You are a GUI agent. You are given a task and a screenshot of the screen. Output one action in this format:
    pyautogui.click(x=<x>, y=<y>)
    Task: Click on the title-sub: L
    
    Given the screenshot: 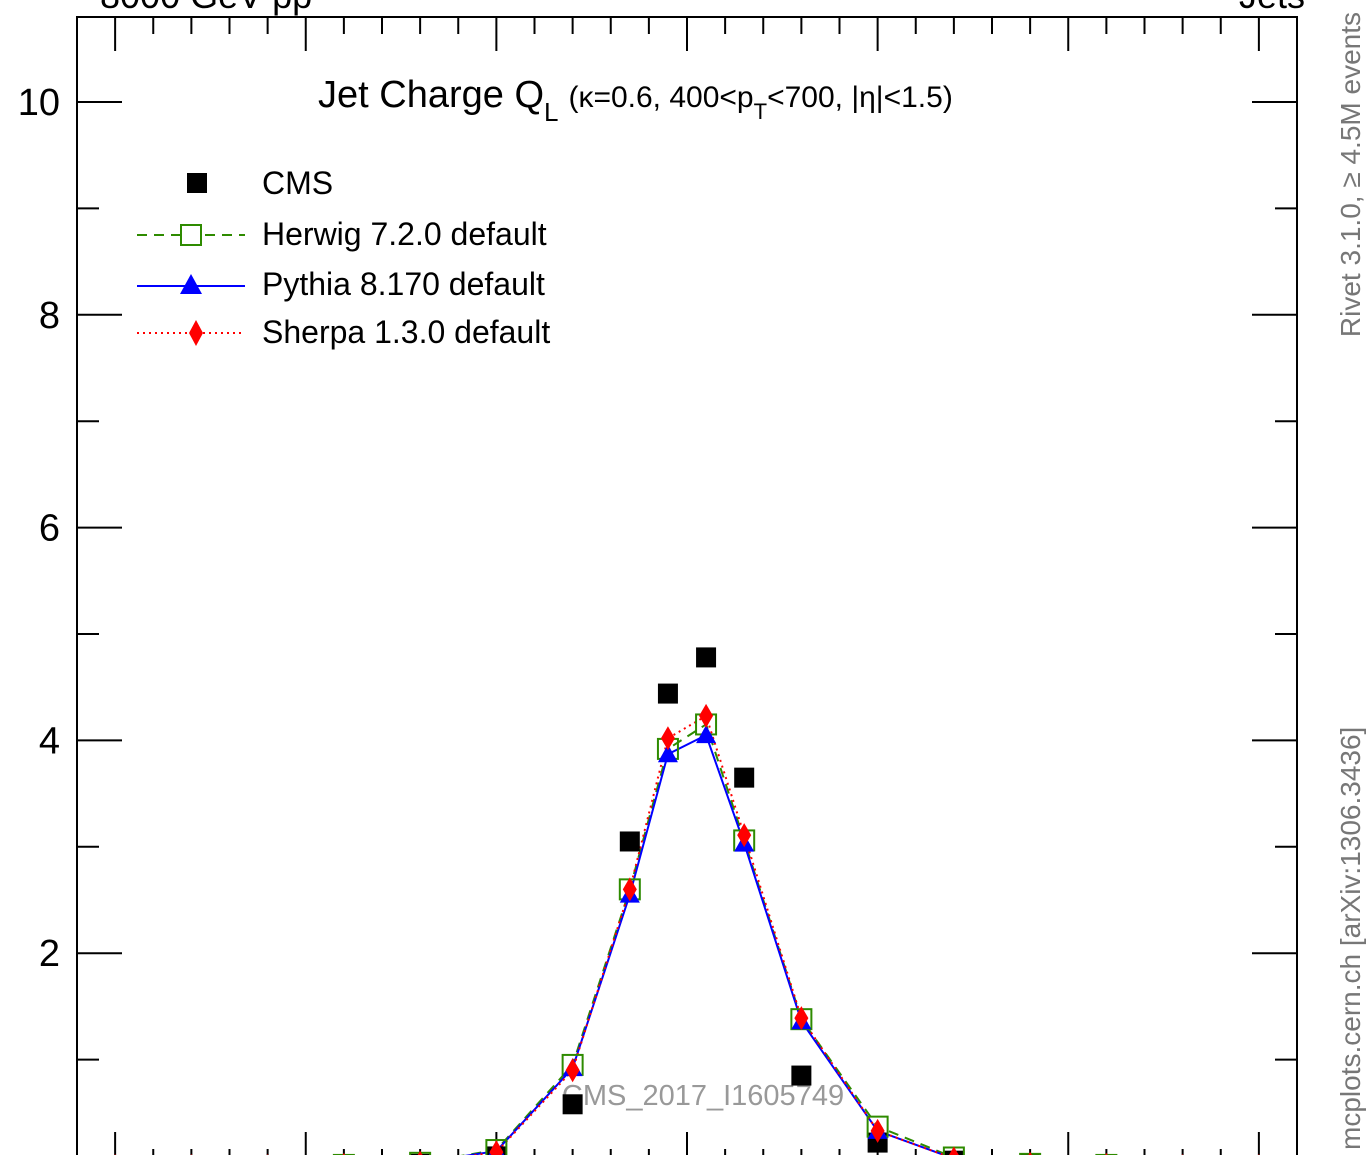 What is the action you would take?
    pyautogui.click(x=551, y=112)
    